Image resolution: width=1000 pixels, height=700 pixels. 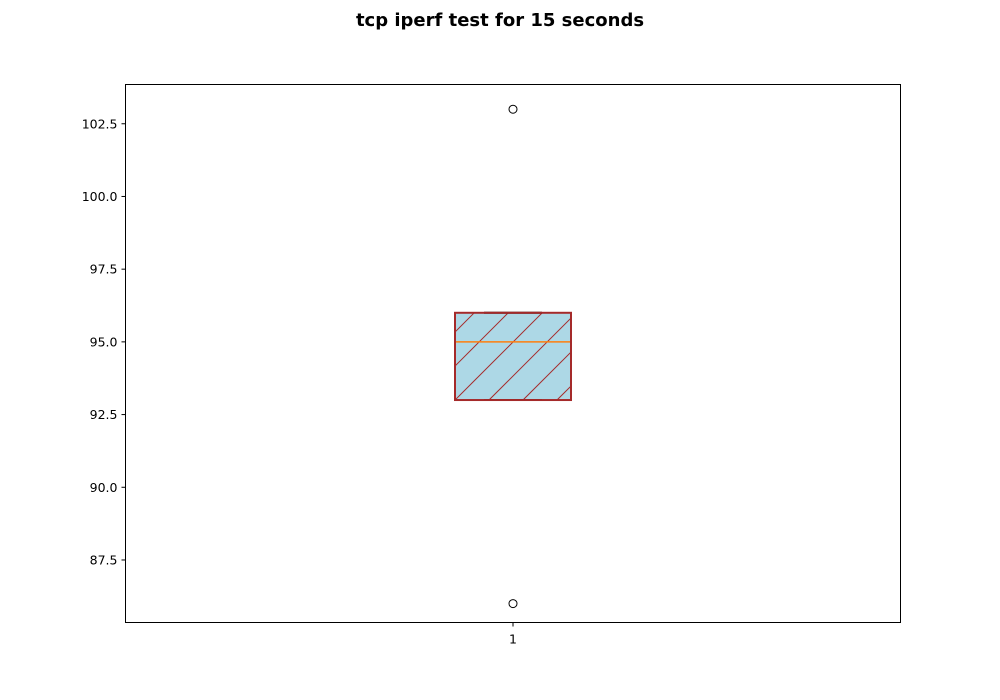 I want to click on y-tick-label: 97.5, so click(x=104, y=269).